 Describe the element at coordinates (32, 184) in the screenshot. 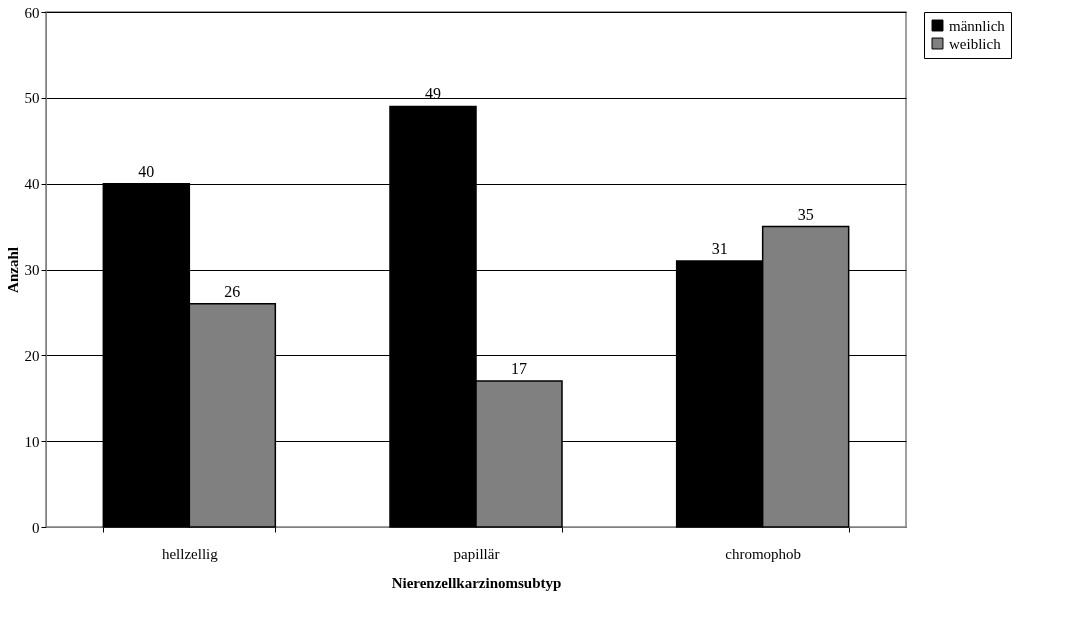

I see `y-tick-label: 40` at that location.